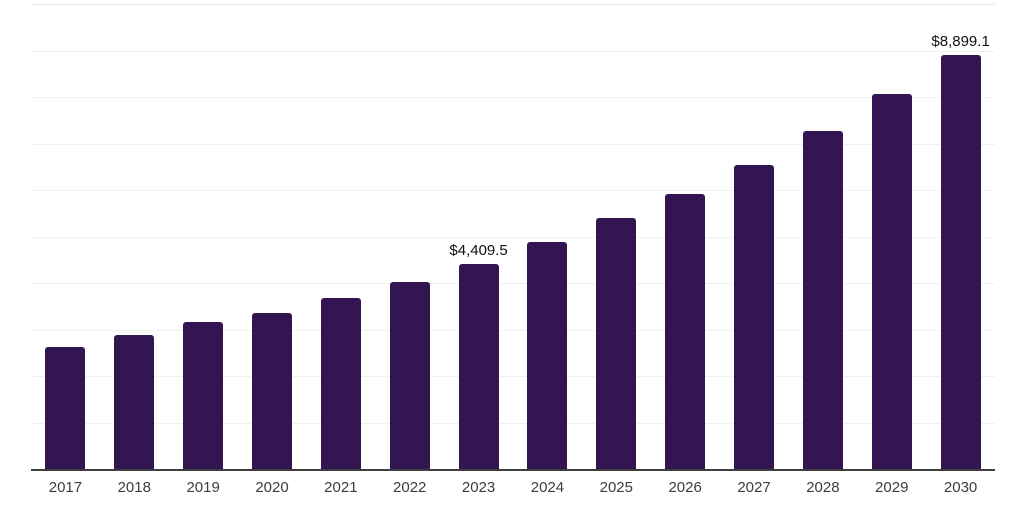  I want to click on bar-2027, so click(754, 316).